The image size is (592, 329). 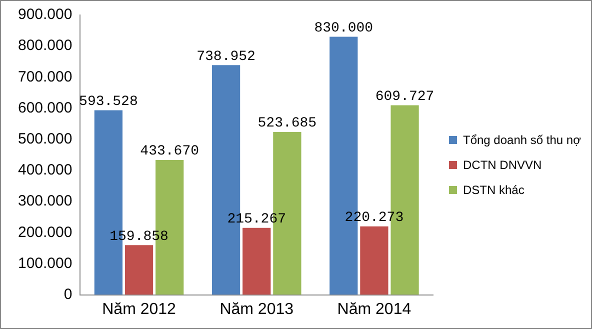 What do you see at coordinates (169, 152) in the screenshot?
I see `data-label: 433.670` at bounding box center [169, 152].